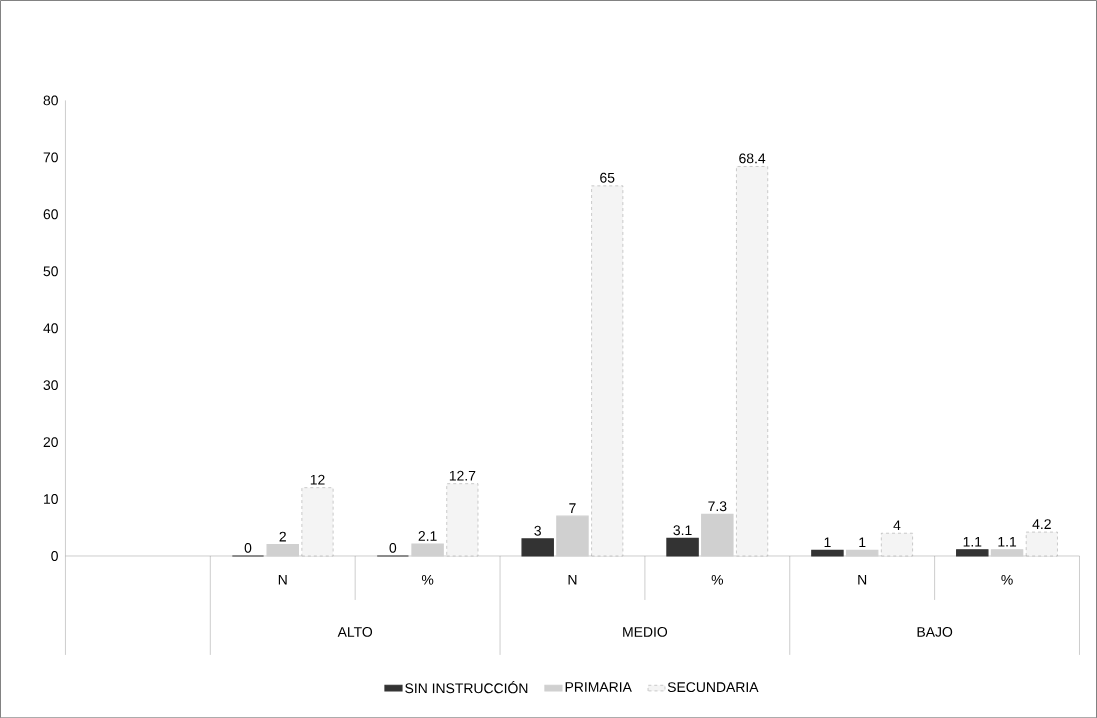 This screenshot has width=1097, height=718. Describe the element at coordinates (598, 687) in the screenshot. I see `legend-label: PRIMARIA` at that location.